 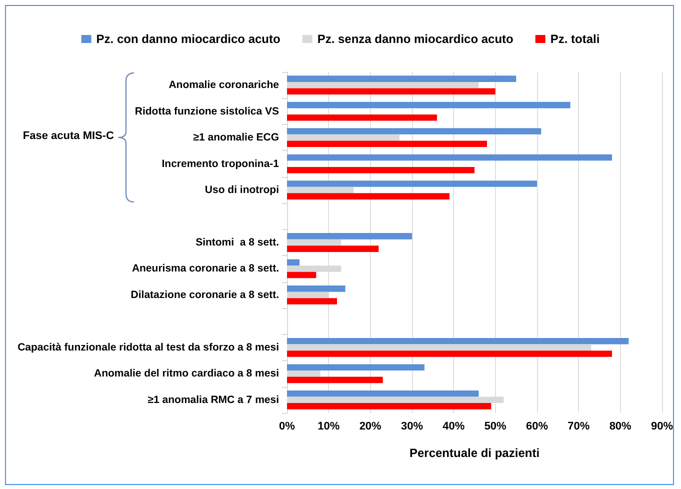 I want to click on legend-label: Pz. totali, so click(x=575, y=39).